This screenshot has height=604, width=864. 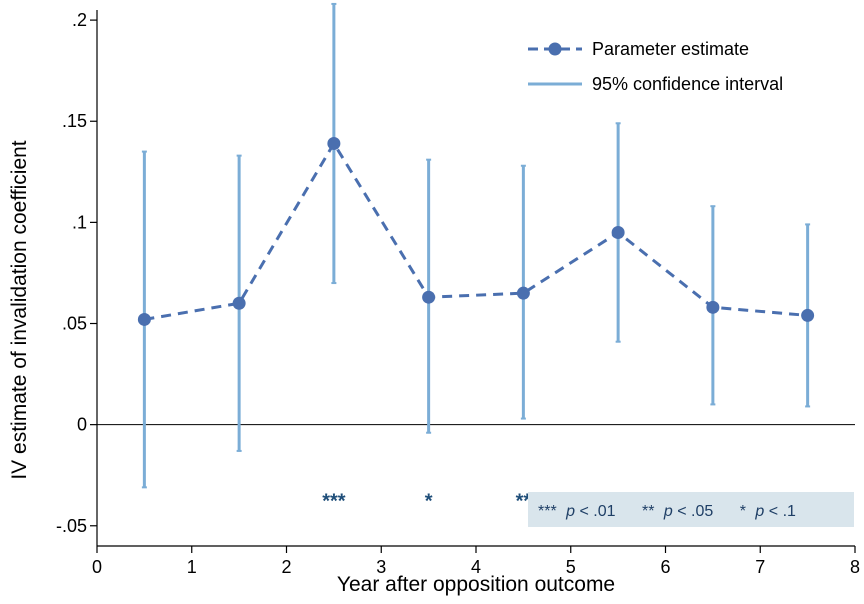 I want to click on significance-label: *, so click(x=429, y=501).